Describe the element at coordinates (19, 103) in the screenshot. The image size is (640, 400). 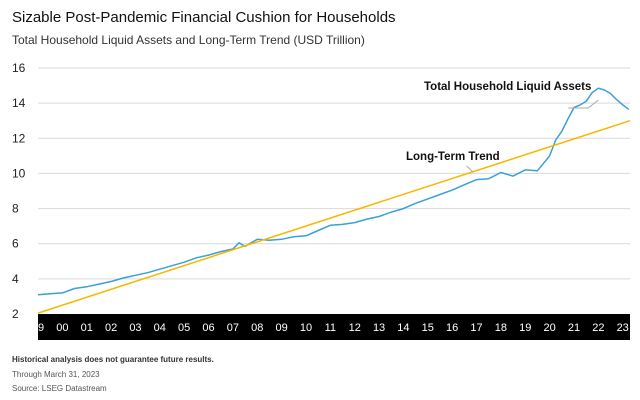
I see `y-tick-label: 14` at that location.